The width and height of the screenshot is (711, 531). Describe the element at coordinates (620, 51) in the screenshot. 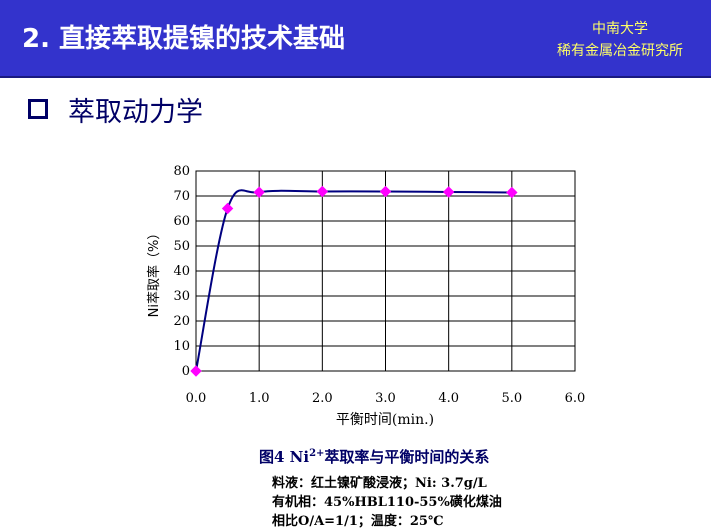

I see `org-line-2: 稀有金属冶金研究所` at that location.